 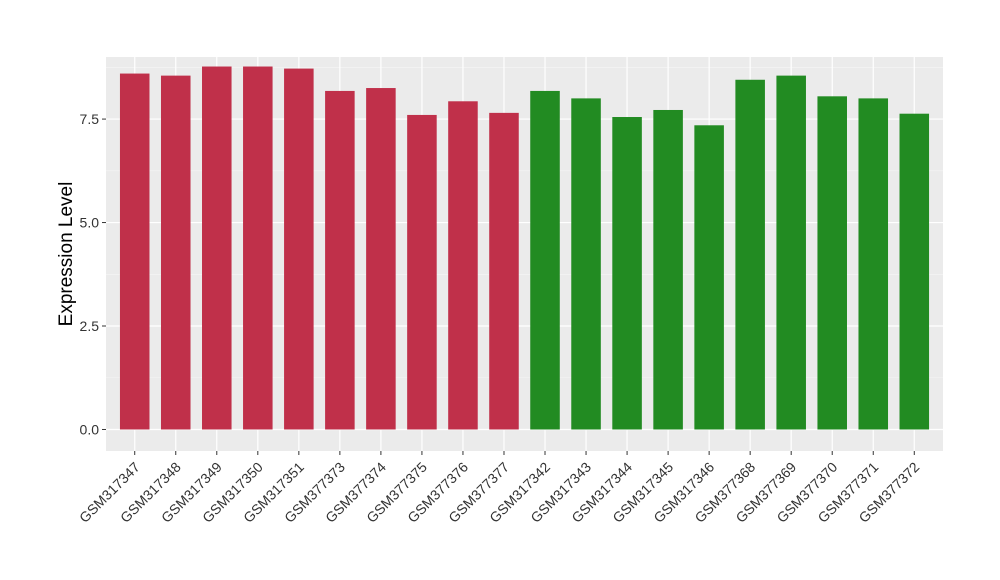 What do you see at coordinates (90, 429) in the screenshot?
I see `y-tick-label: 0.0` at bounding box center [90, 429].